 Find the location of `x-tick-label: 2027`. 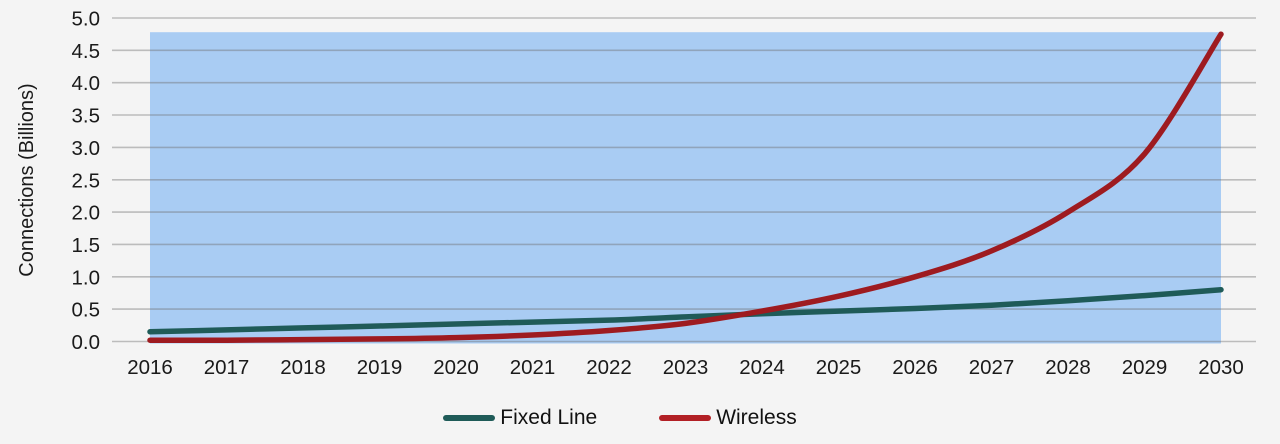

x-tick-label: 2027 is located at coordinates (992, 367).